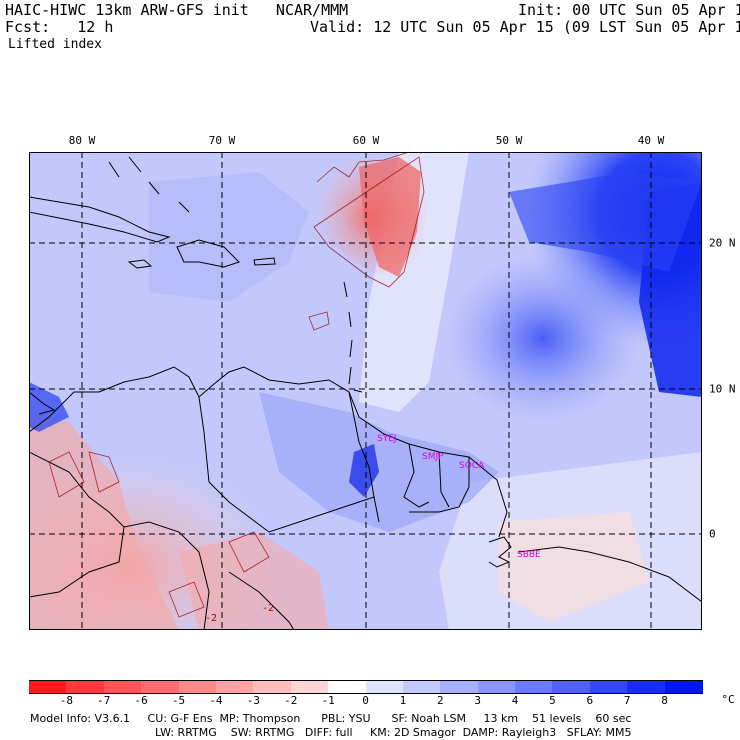 This screenshot has width=740, height=740. What do you see at coordinates (59, 27) in the screenshot?
I see `forecast-hour: Fcst: 12 h` at bounding box center [59, 27].